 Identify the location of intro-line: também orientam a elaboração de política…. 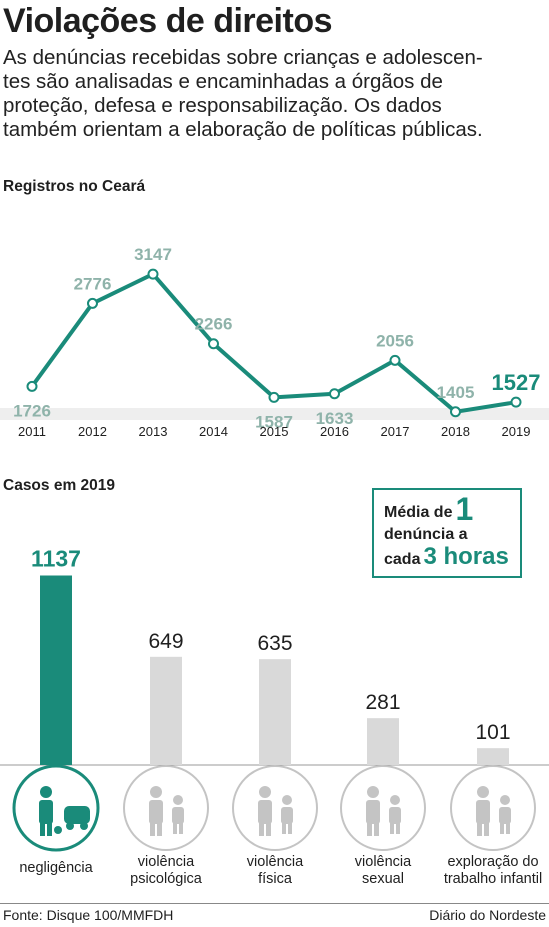
(243, 129).